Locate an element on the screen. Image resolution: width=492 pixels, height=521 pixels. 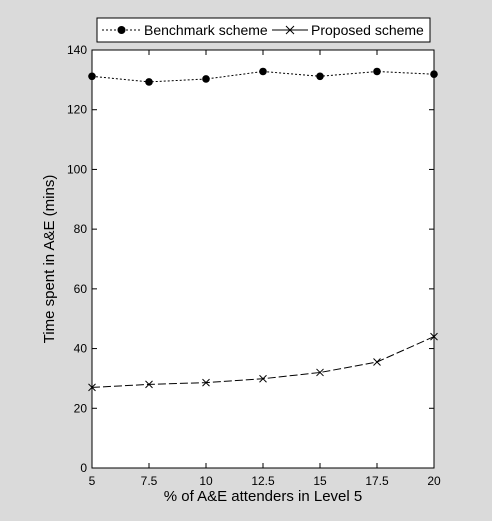
legend-box is located at coordinates (263, 30).